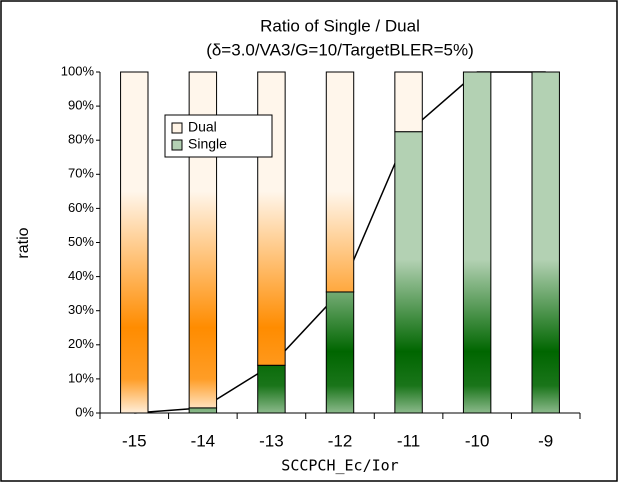  Describe the element at coordinates (81, 173) in the screenshot. I see `y-tick-label: 70%` at that location.